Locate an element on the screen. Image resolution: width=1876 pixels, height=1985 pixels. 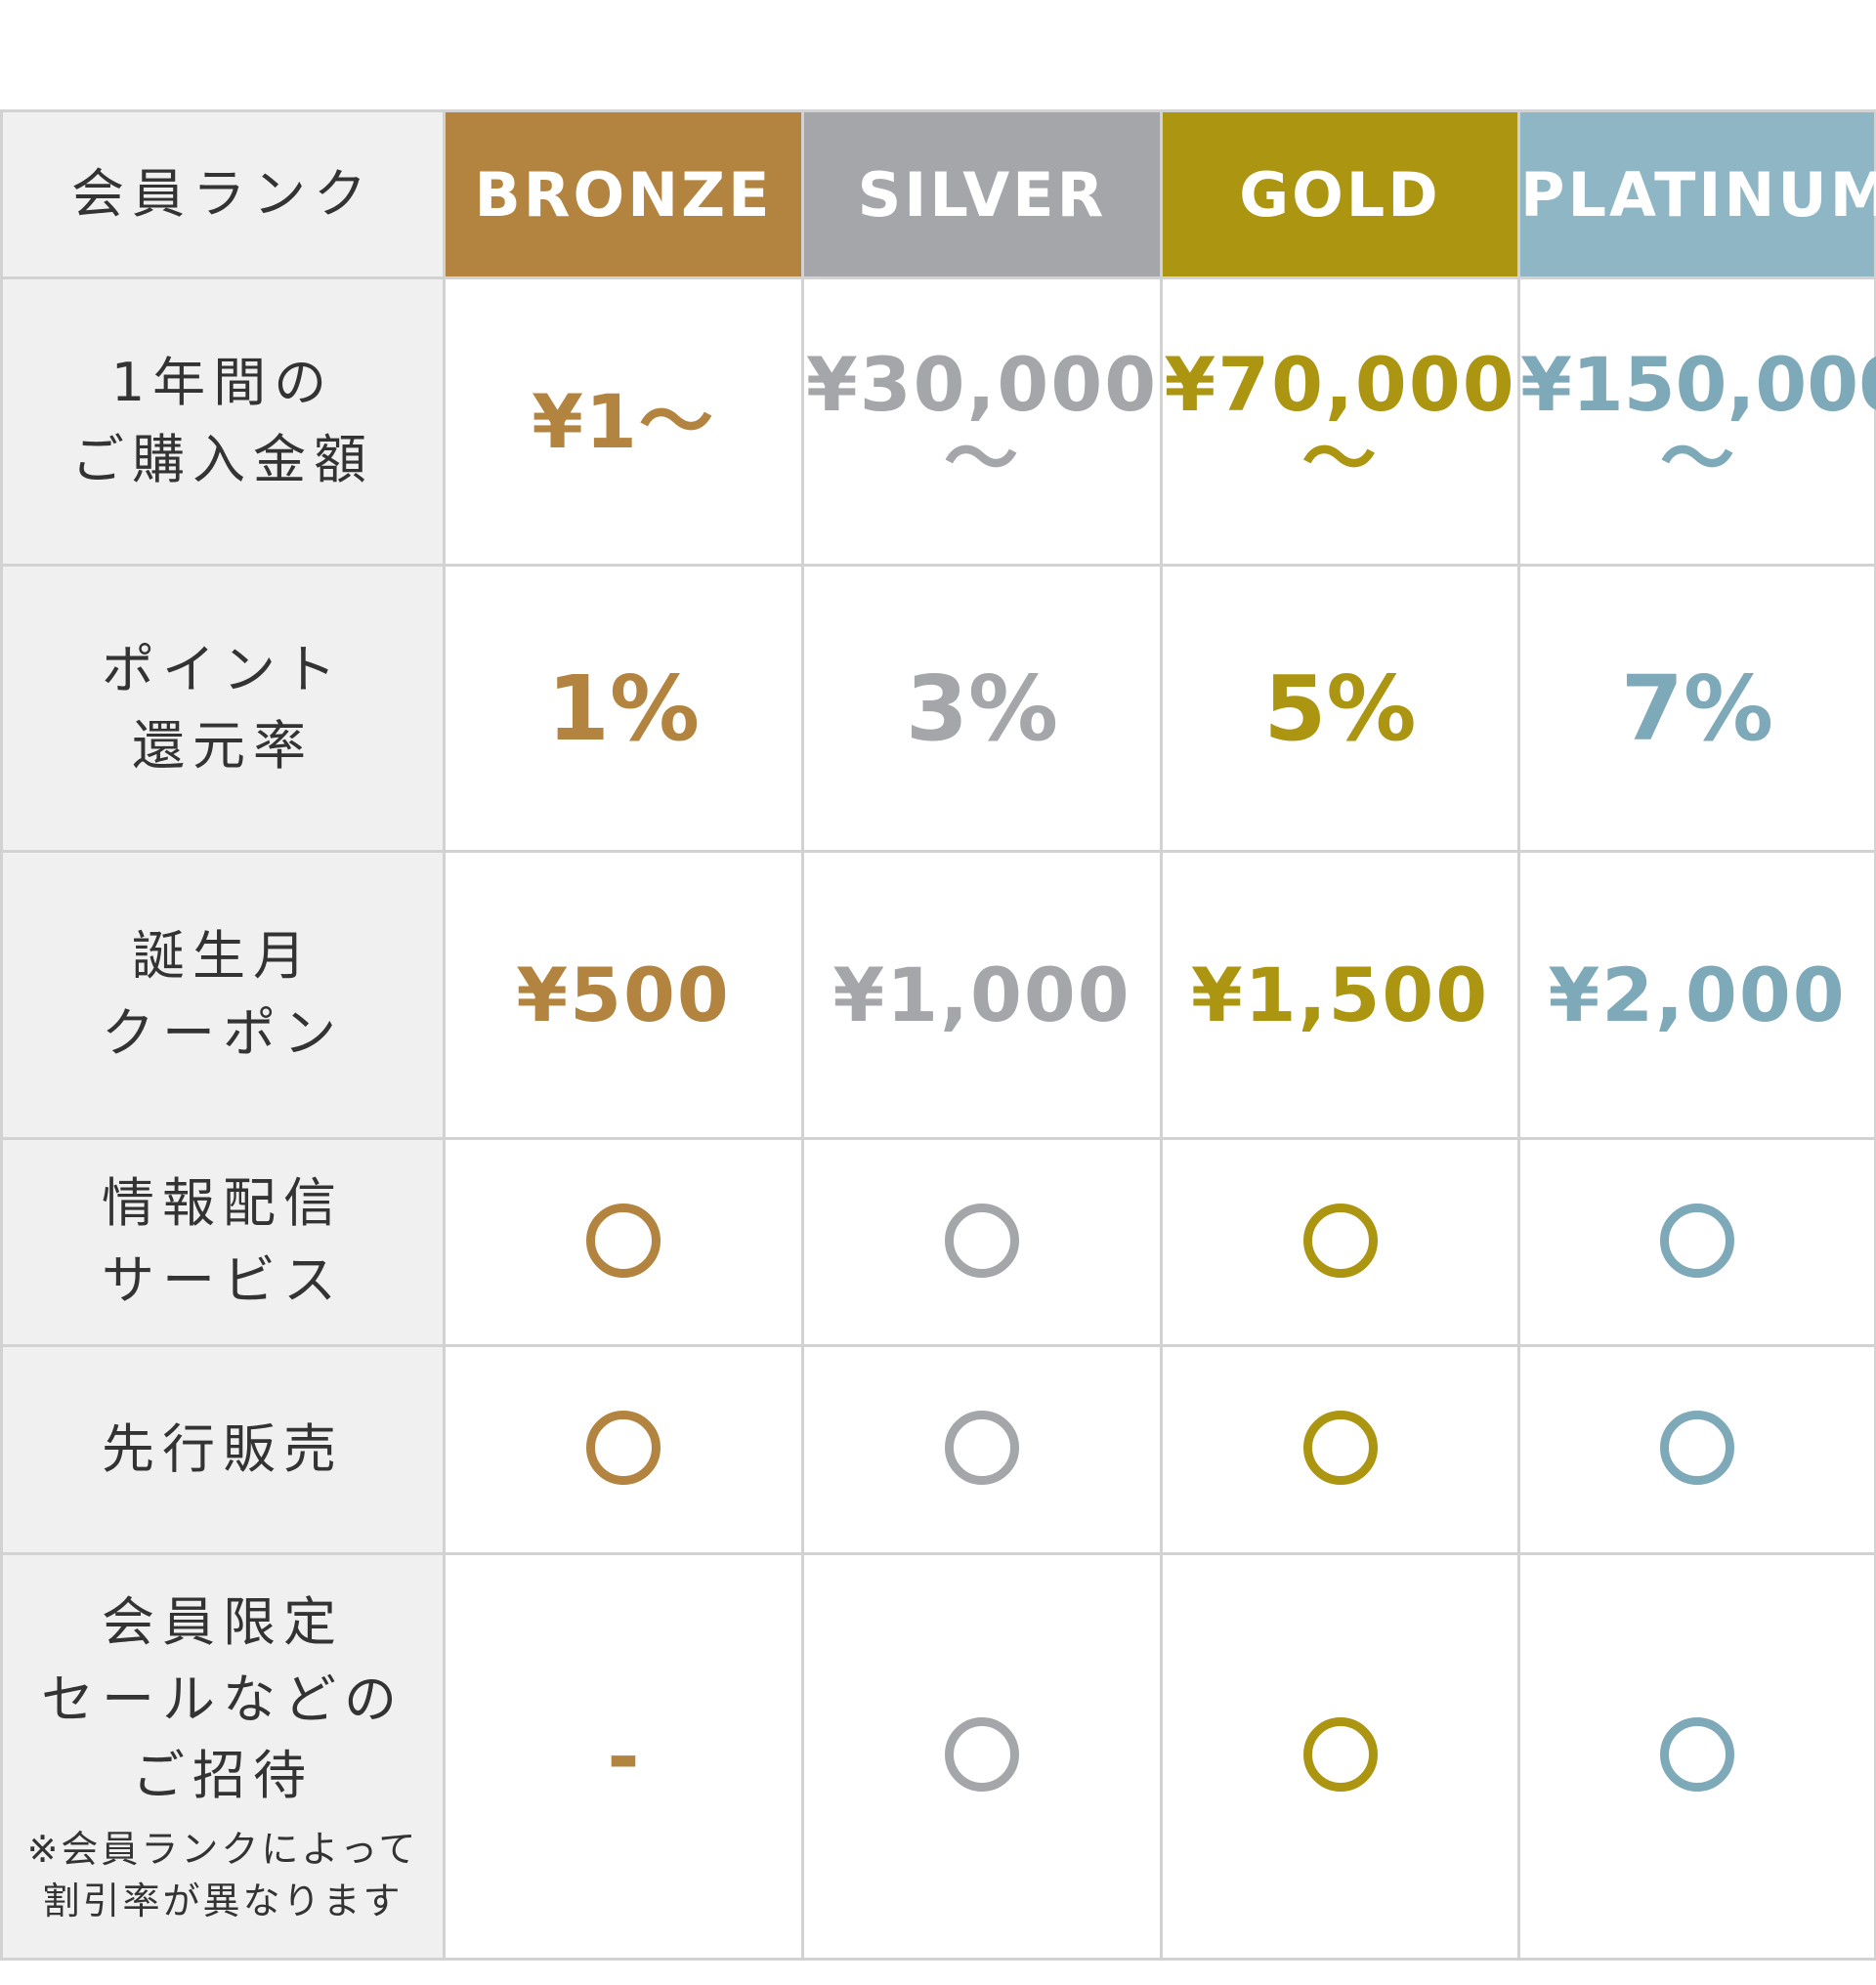
purchase-platinum: ¥150,000 〜 is located at coordinates (1697, 421).